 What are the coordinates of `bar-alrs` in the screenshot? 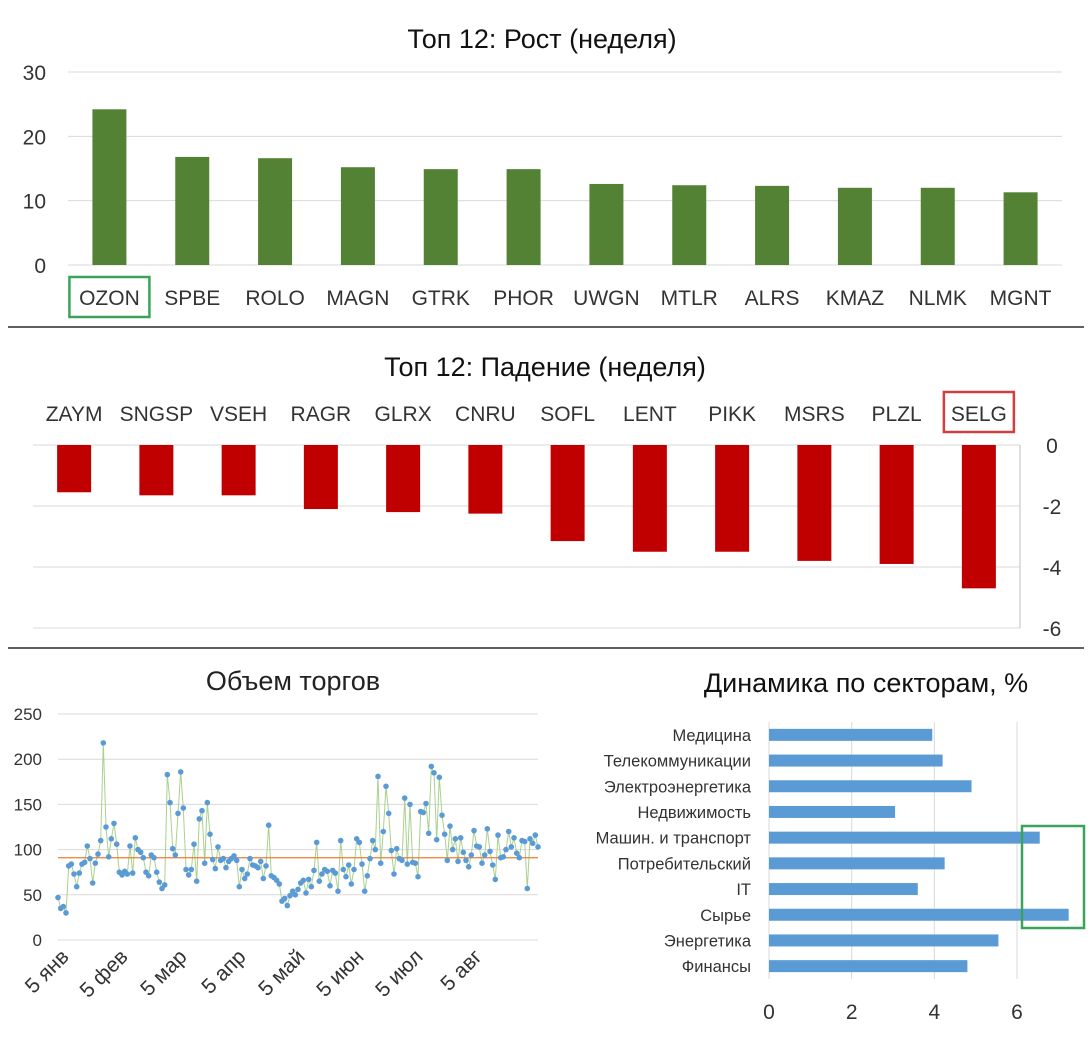 It's located at (772, 225).